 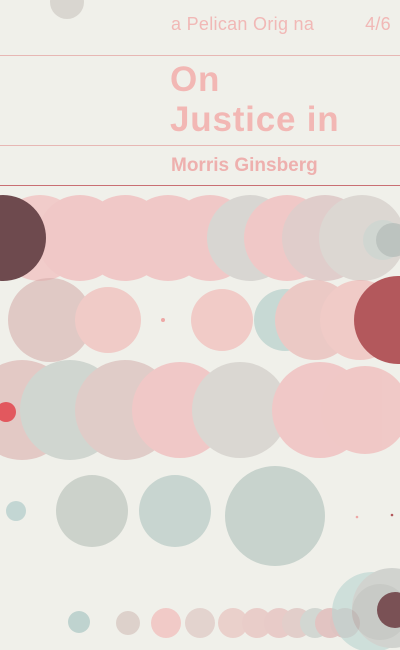 What do you see at coordinates (195, 79) in the screenshot?
I see `title-line-1: On` at bounding box center [195, 79].